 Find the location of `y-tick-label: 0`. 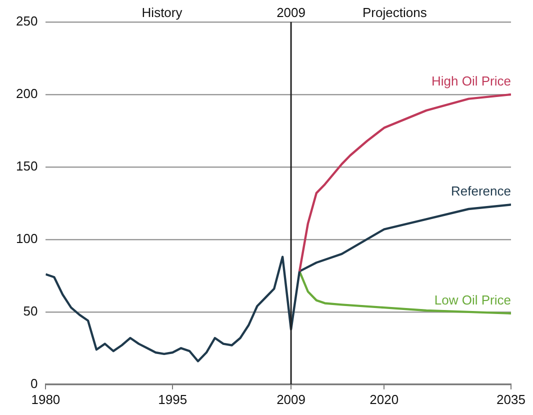

y-tick-label: 0 is located at coordinates (34, 383).